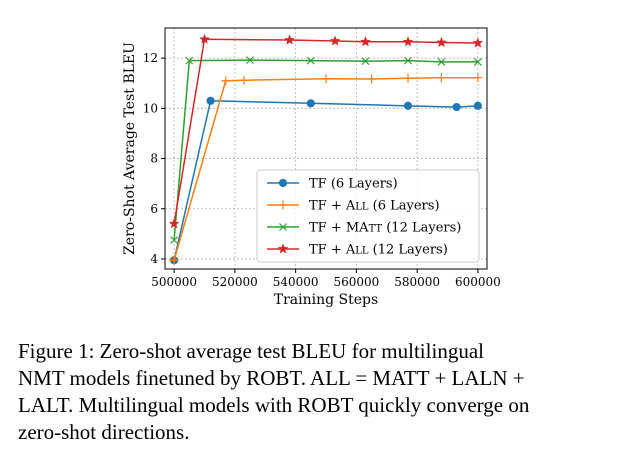 The height and width of the screenshot is (460, 621). What do you see at coordinates (356, 282) in the screenshot?
I see `x-tick-label: 560000` at bounding box center [356, 282].